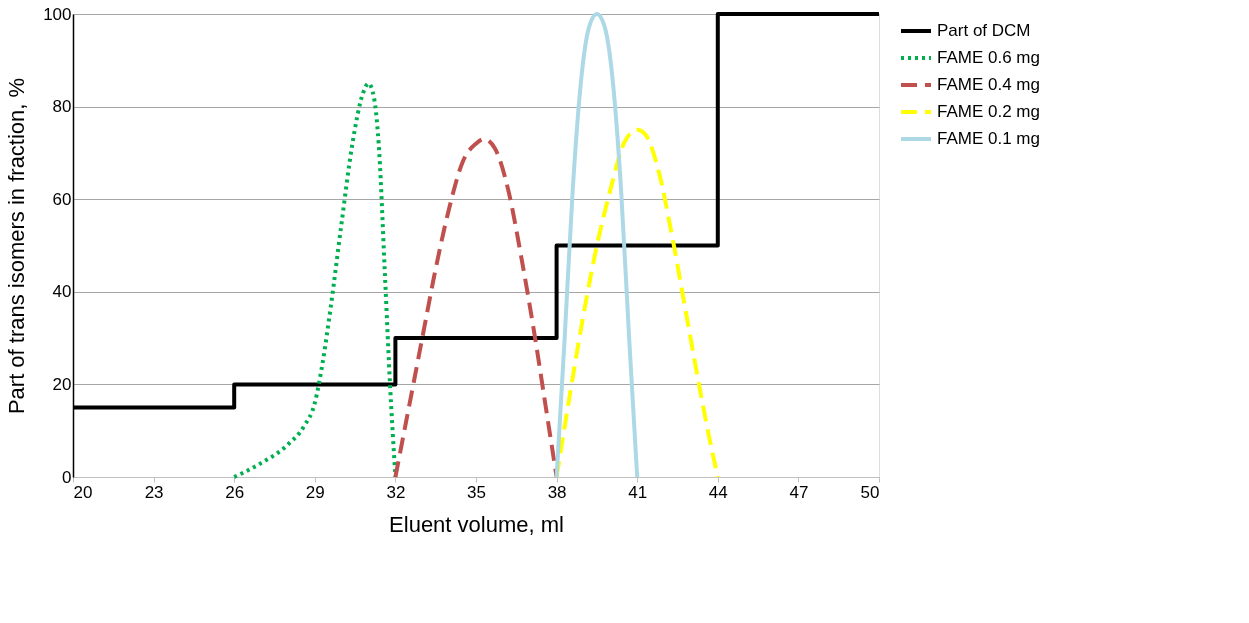 The height and width of the screenshot is (623, 1249). I want to click on y-tick-label: 40, so click(62, 292).